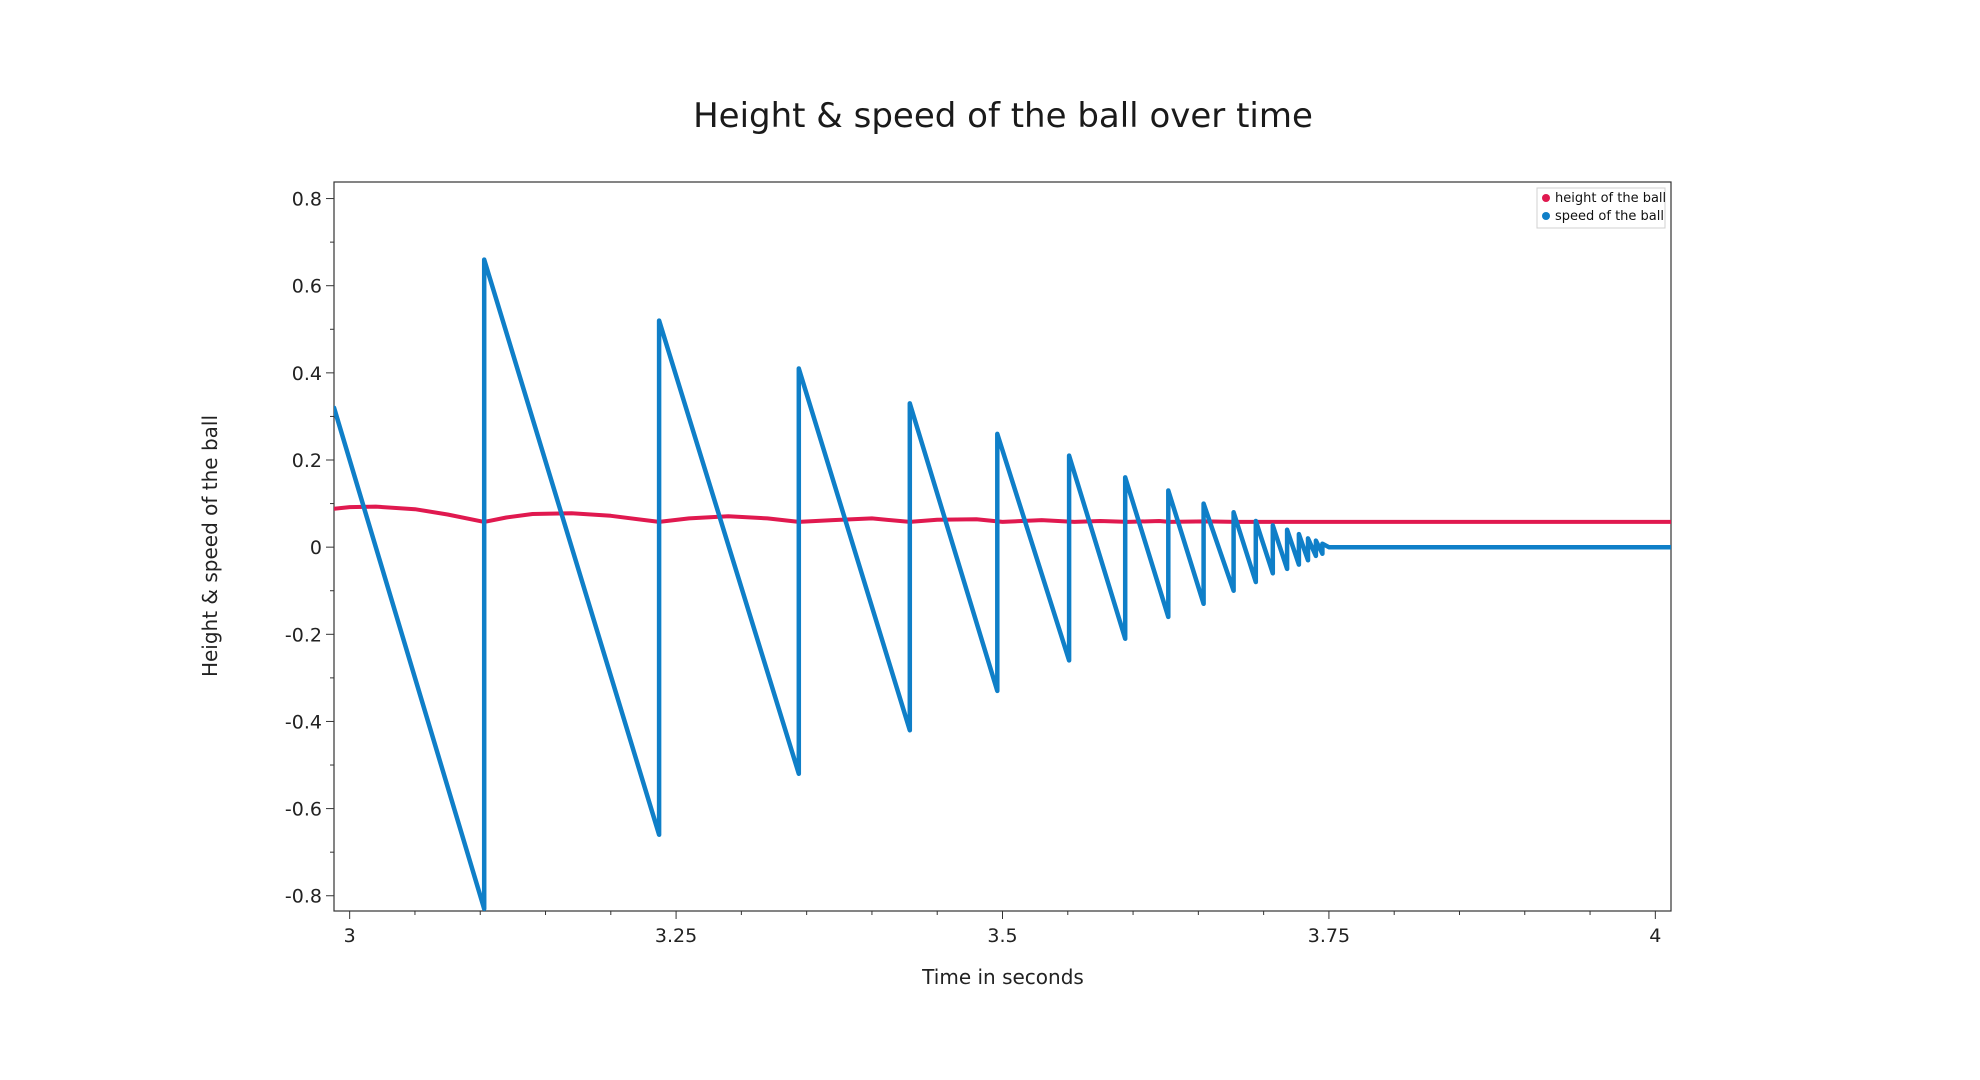 This screenshot has height=1080, width=1980. I want to click on legend-marker-height, so click(1546, 198).